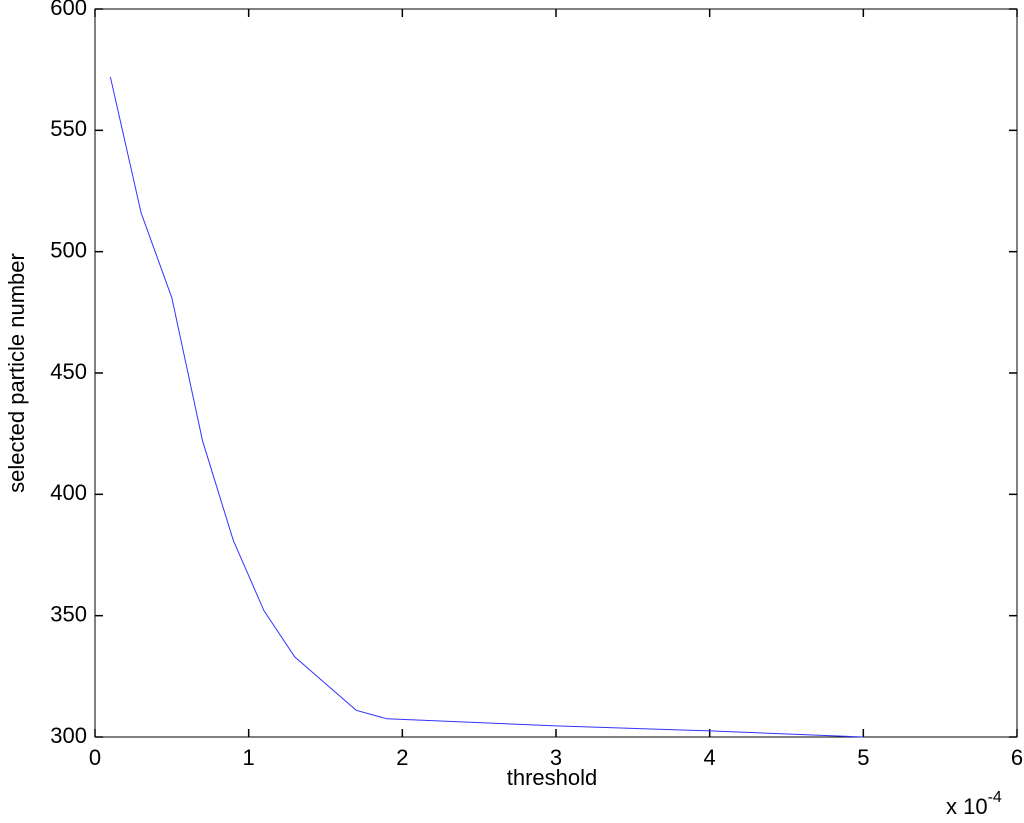  I want to click on x-multiplier: x 10-4, so click(974, 804).